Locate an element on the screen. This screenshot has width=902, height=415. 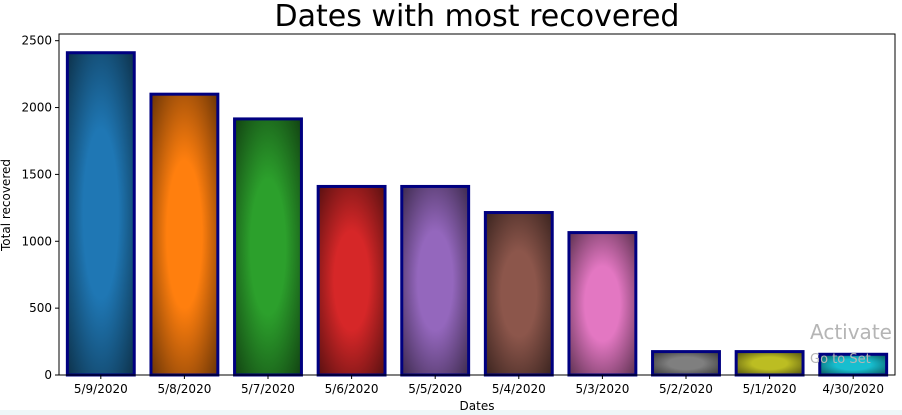
y-tick-label: 2000 is located at coordinates (36, 108).